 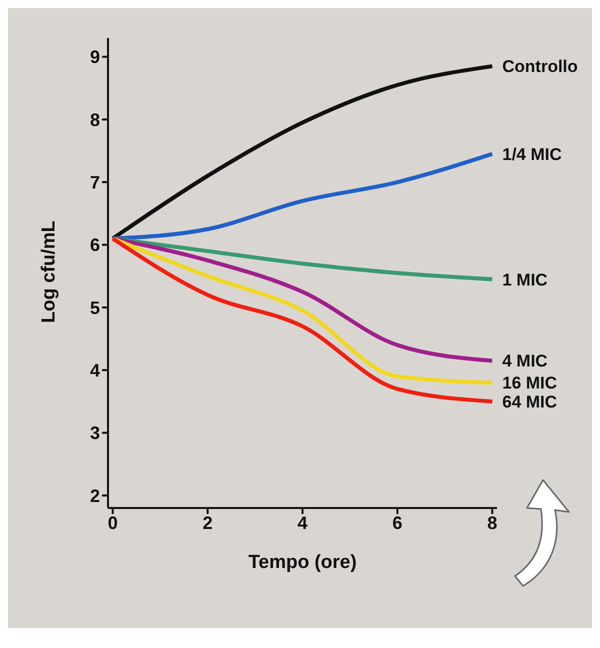 I want to click on y-tick-label: 9, so click(x=95, y=57).